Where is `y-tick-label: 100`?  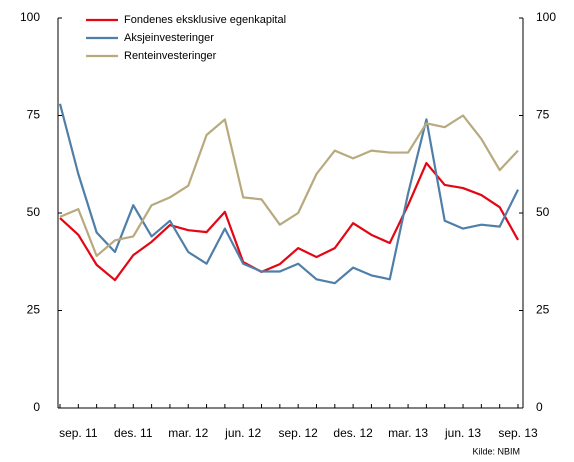
y-tick-label: 100 is located at coordinates (30, 17).